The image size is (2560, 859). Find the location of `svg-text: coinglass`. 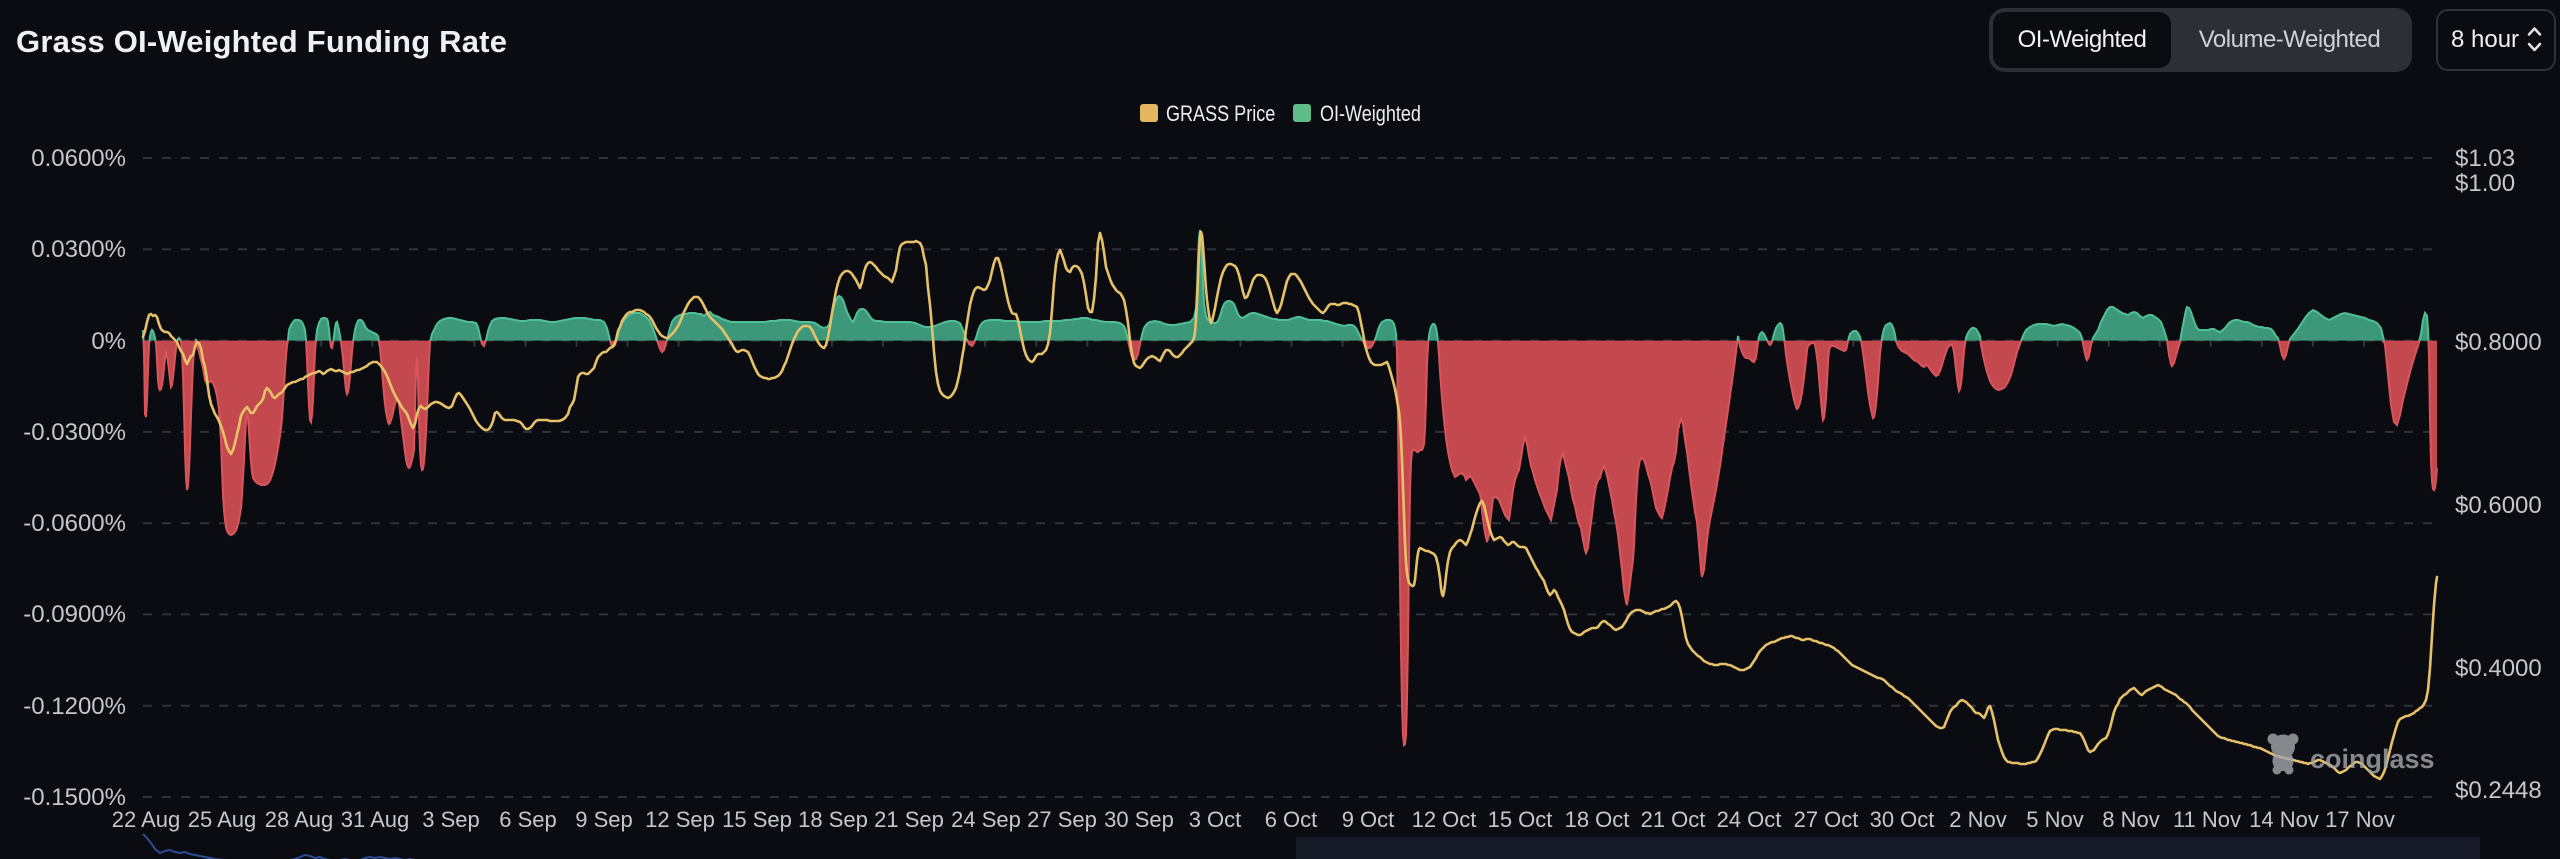

svg-text: coinglass is located at coordinates (2372, 759).